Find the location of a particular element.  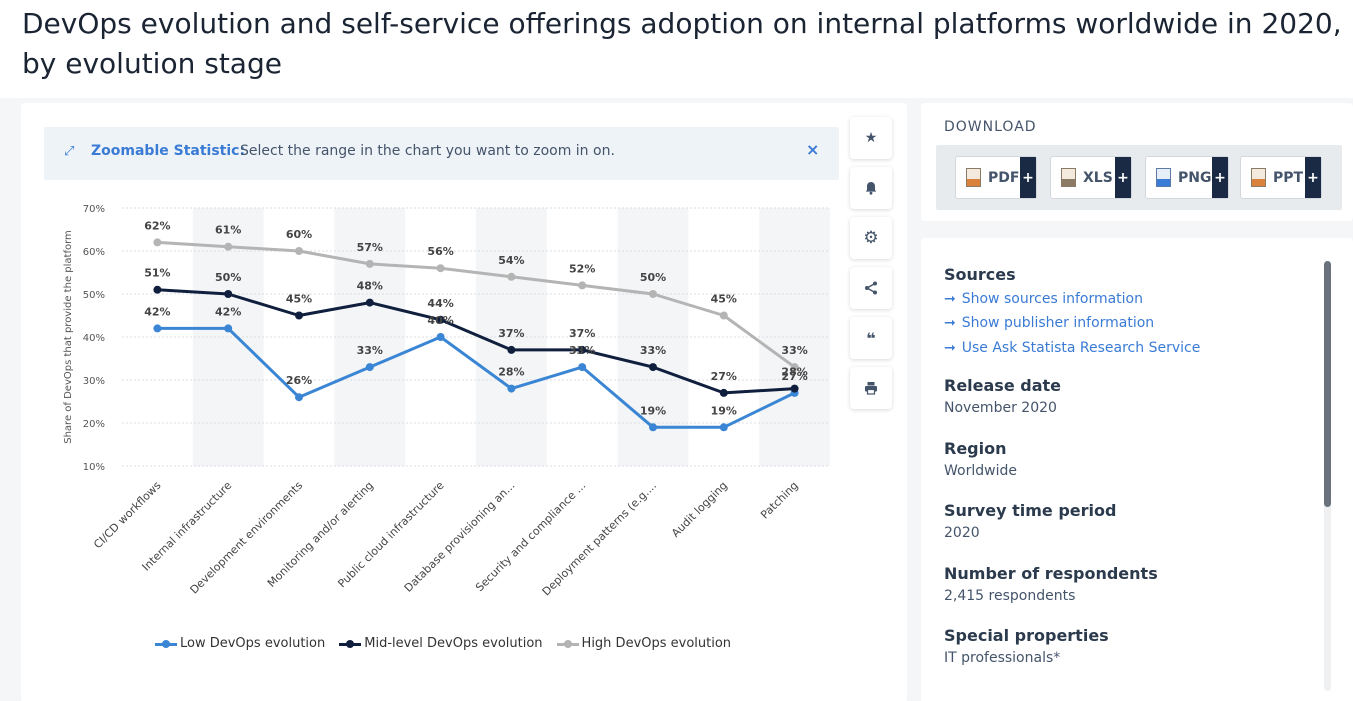

data-label: 40% is located at coordinates (440, 320).